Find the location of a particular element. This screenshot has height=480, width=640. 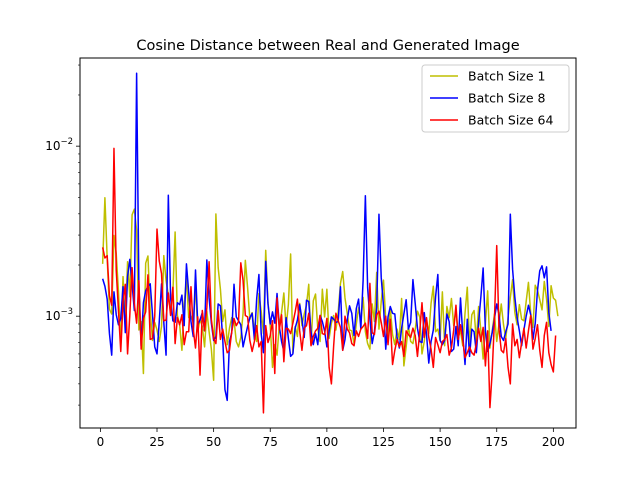

y-axis: 10⁻³ 10⁻² is located at coordinates (62, 235).